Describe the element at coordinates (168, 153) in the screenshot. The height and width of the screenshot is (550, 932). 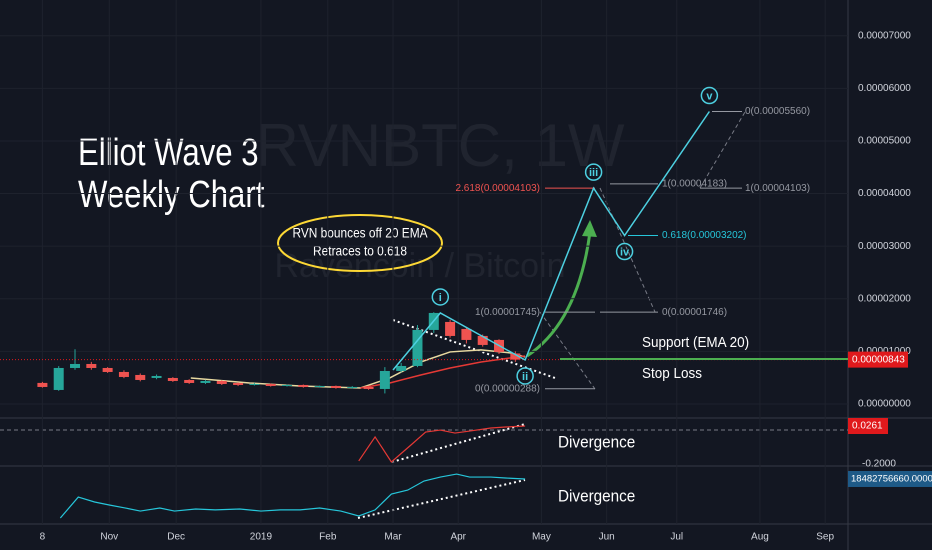
I see `title-line: Elliot Wave 3` at that location.